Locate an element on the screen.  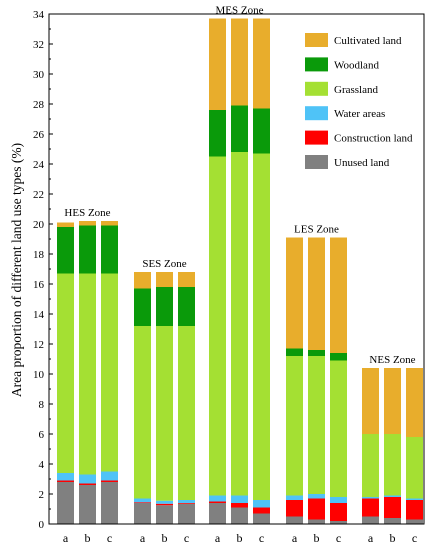
y-tick-label: 28 is located at coordinates (39, 105).